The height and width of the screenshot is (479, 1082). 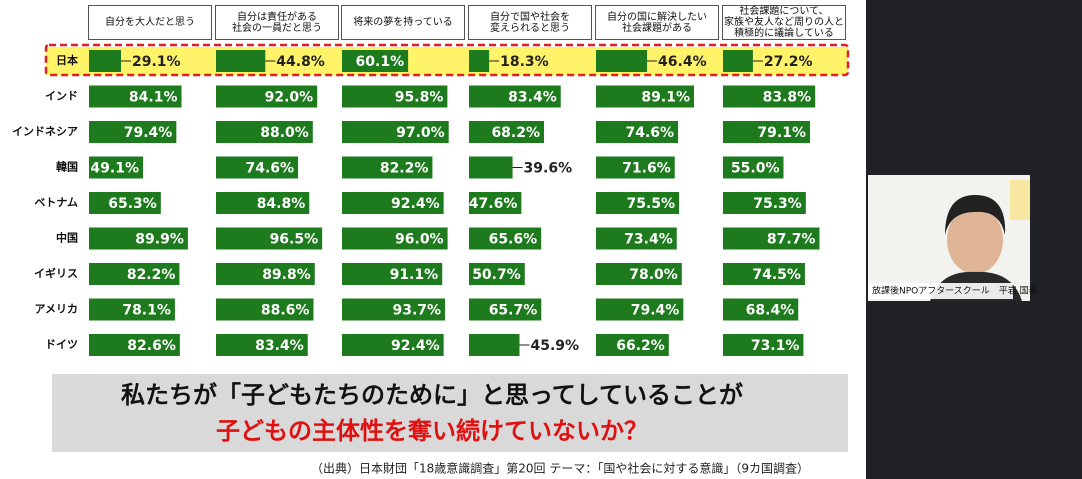 What do you see at coordinates (419, 240) in the screenshot?
I see `value-label: 96.0%` at bounding box center [419, 240].